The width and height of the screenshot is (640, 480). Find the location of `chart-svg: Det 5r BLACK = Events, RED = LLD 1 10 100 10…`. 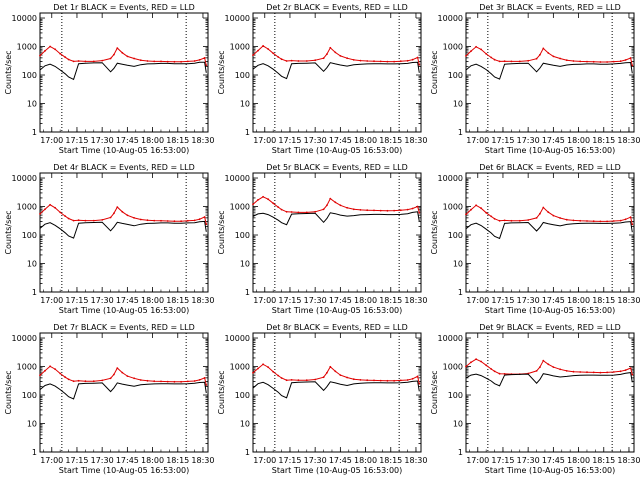

chart-svg: Det 5r BLACK = Events, RED = LLD 1 10 100 10… is located at coordinates (322, 239).